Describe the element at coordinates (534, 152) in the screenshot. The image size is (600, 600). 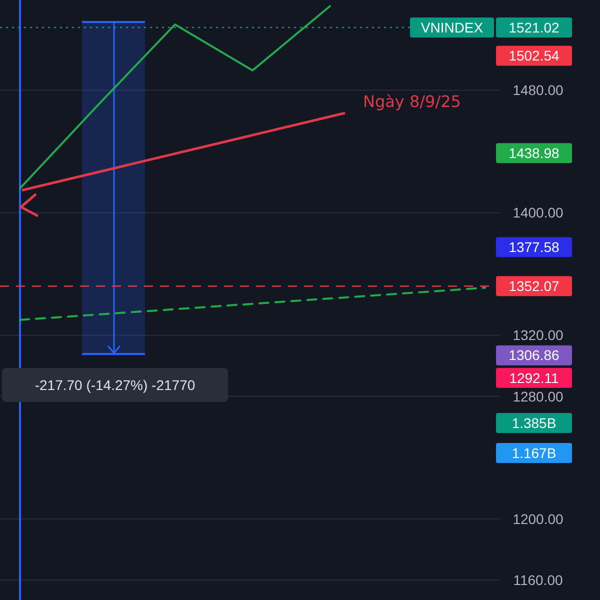
I see `text: 1438.98` at that location.